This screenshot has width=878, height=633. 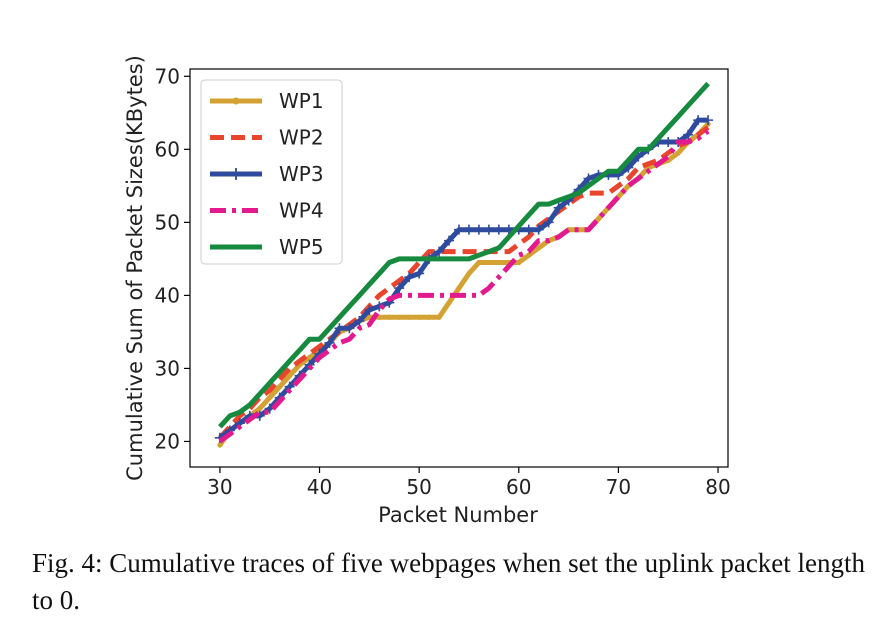 I want to click on x-tick-label: 70, so click(x=618, y=487).